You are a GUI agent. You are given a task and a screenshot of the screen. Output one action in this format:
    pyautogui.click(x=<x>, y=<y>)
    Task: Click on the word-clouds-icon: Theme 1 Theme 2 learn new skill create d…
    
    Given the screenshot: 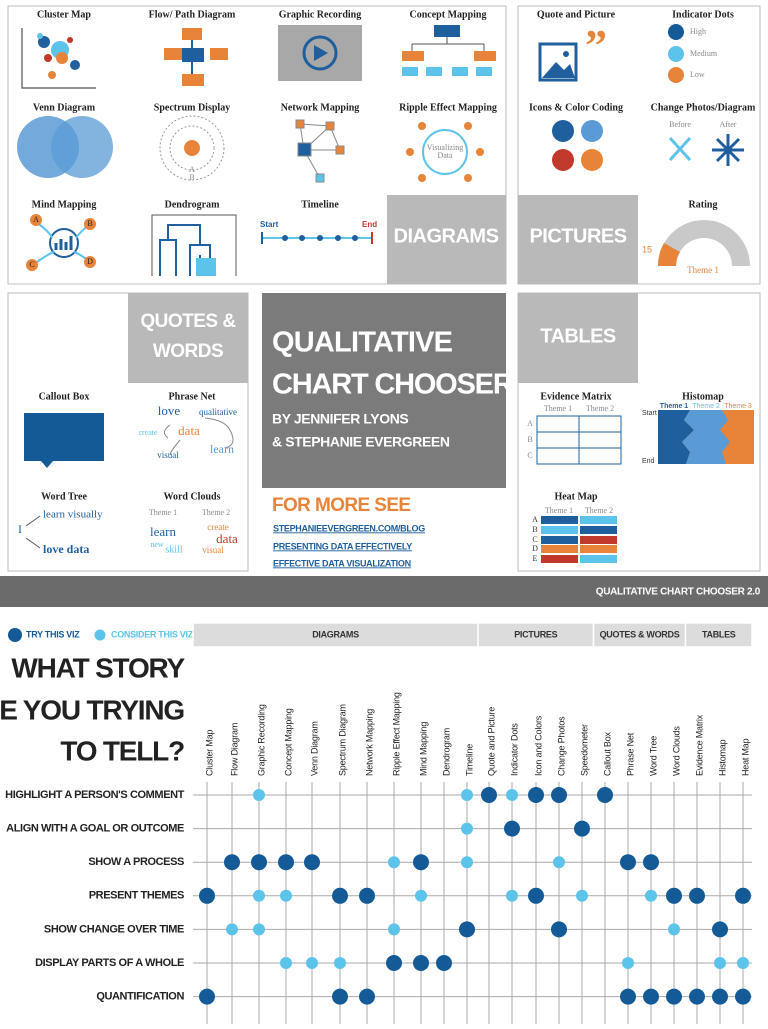 What is the action you would take?
    pyautogui.click(x=193, y=531)
    